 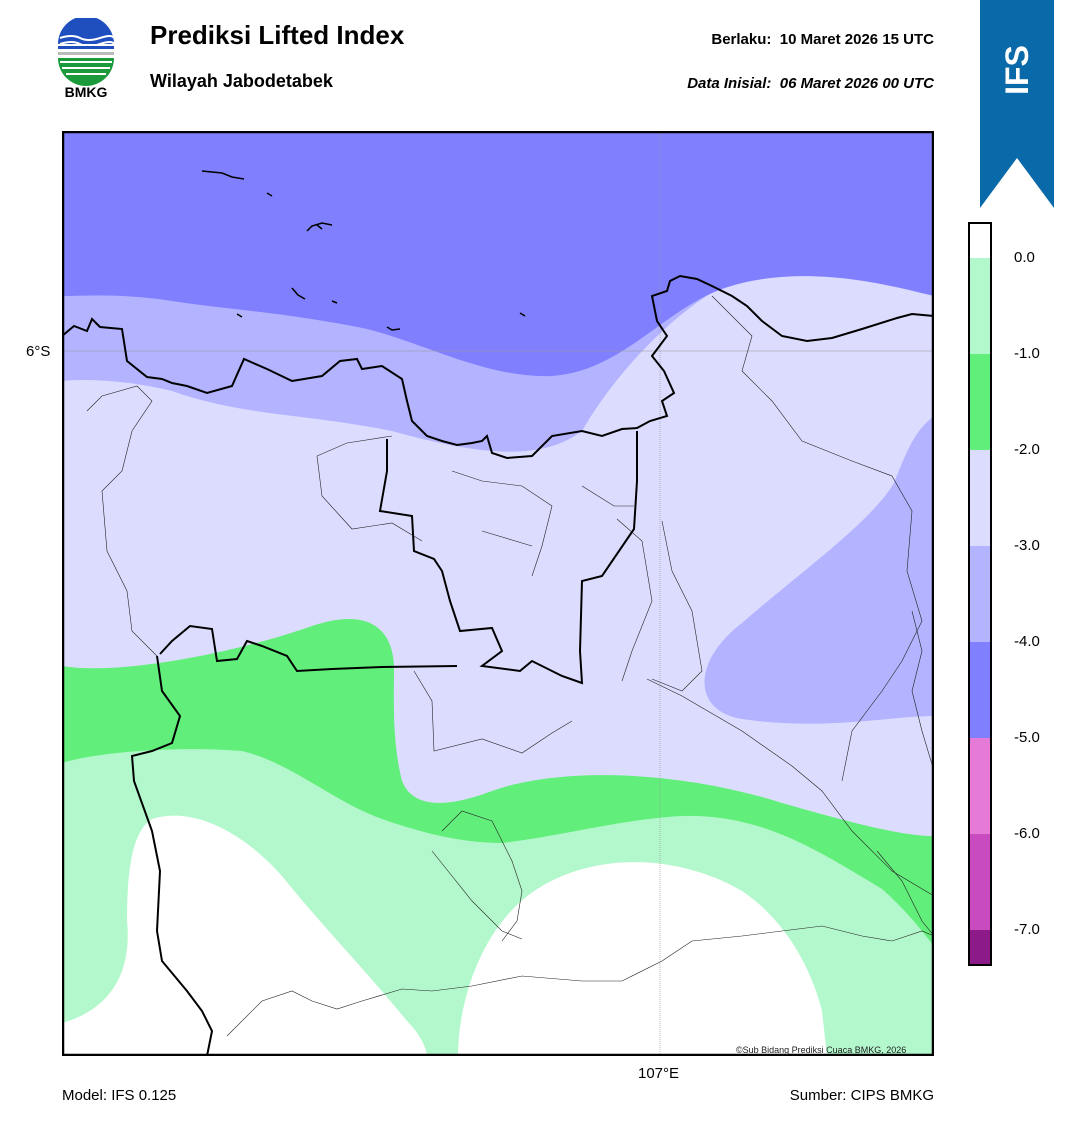 I want to click on valid-label: Berlaku:, so click(x=741, y=39).